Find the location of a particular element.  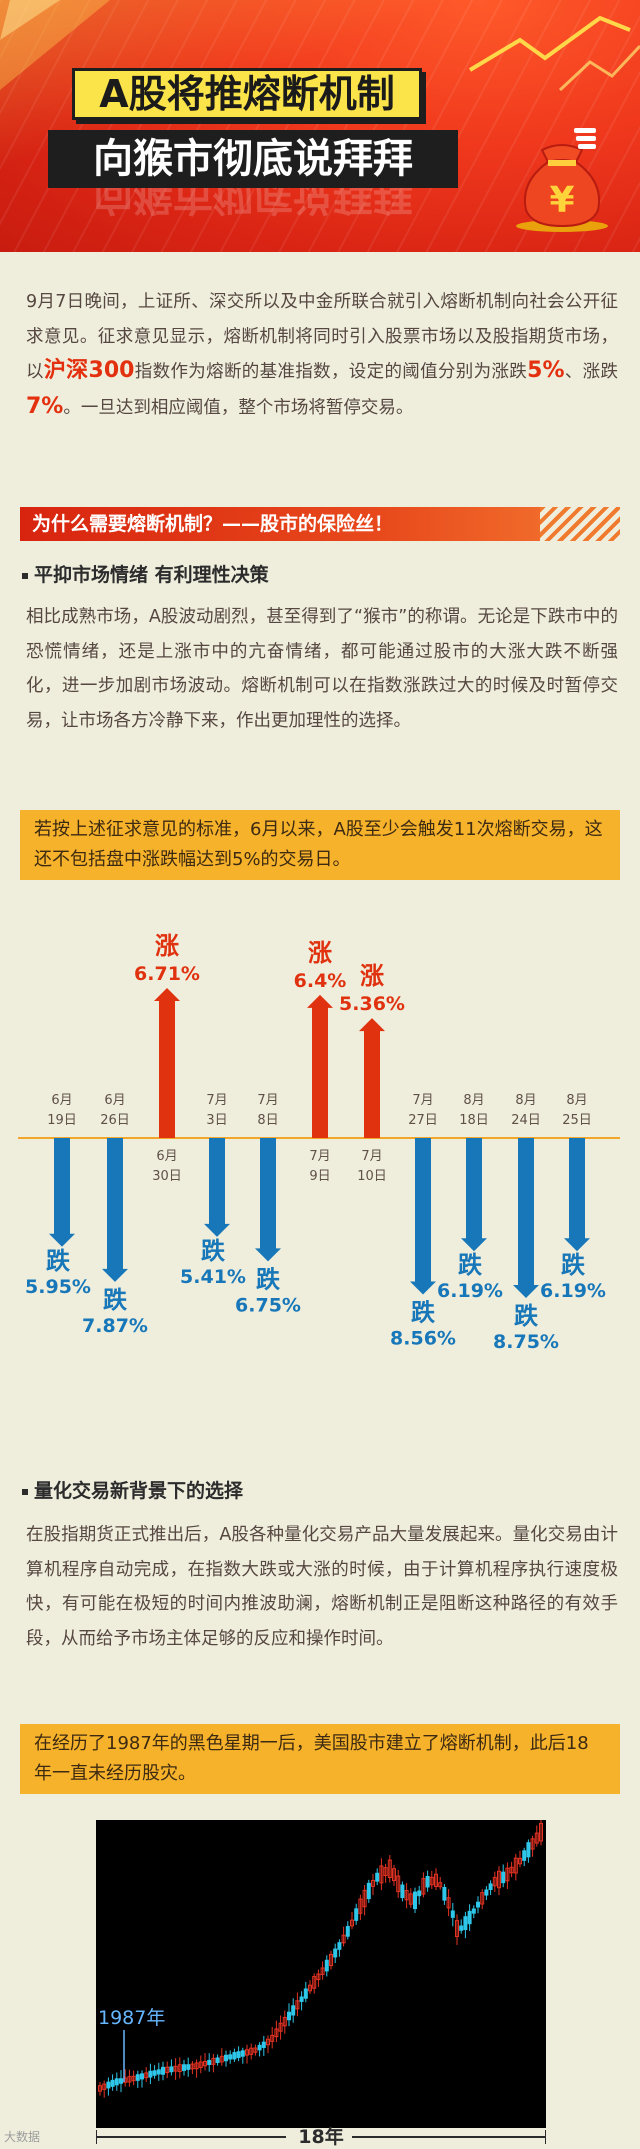

title-line1: A股将推熔断机制 is located at coordinates (247, 94).